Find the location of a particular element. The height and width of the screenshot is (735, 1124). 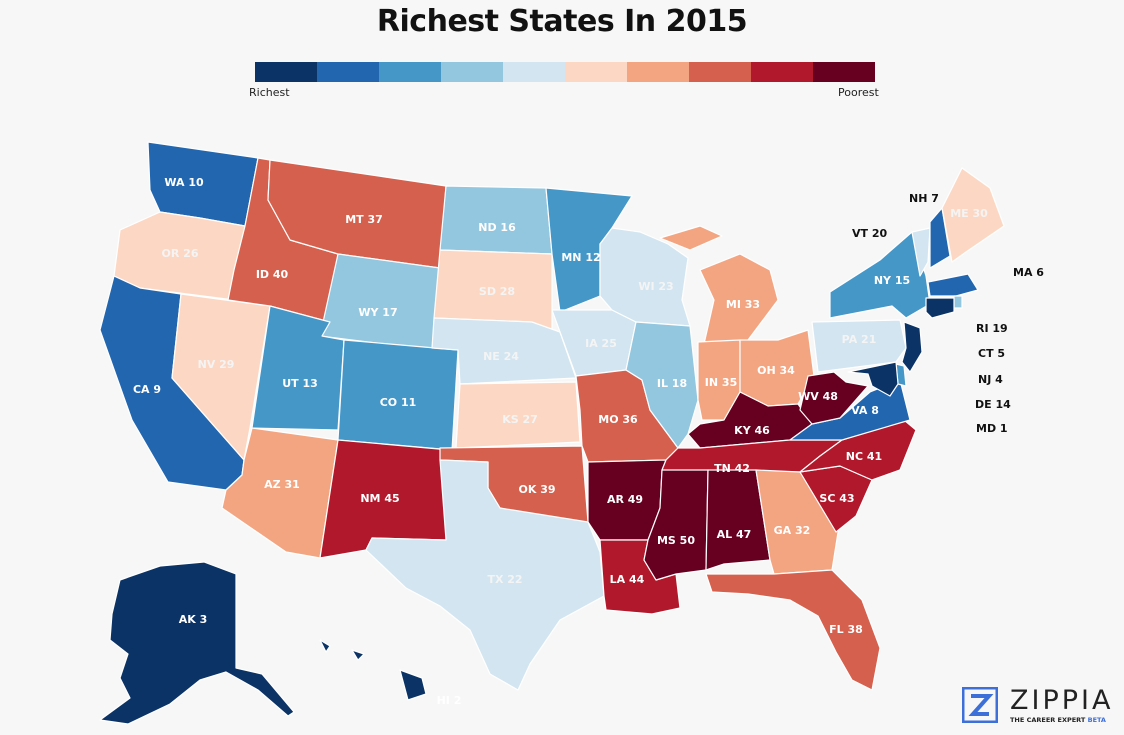

state-label-ne: NE 24 is located at coordinates (501, 356).